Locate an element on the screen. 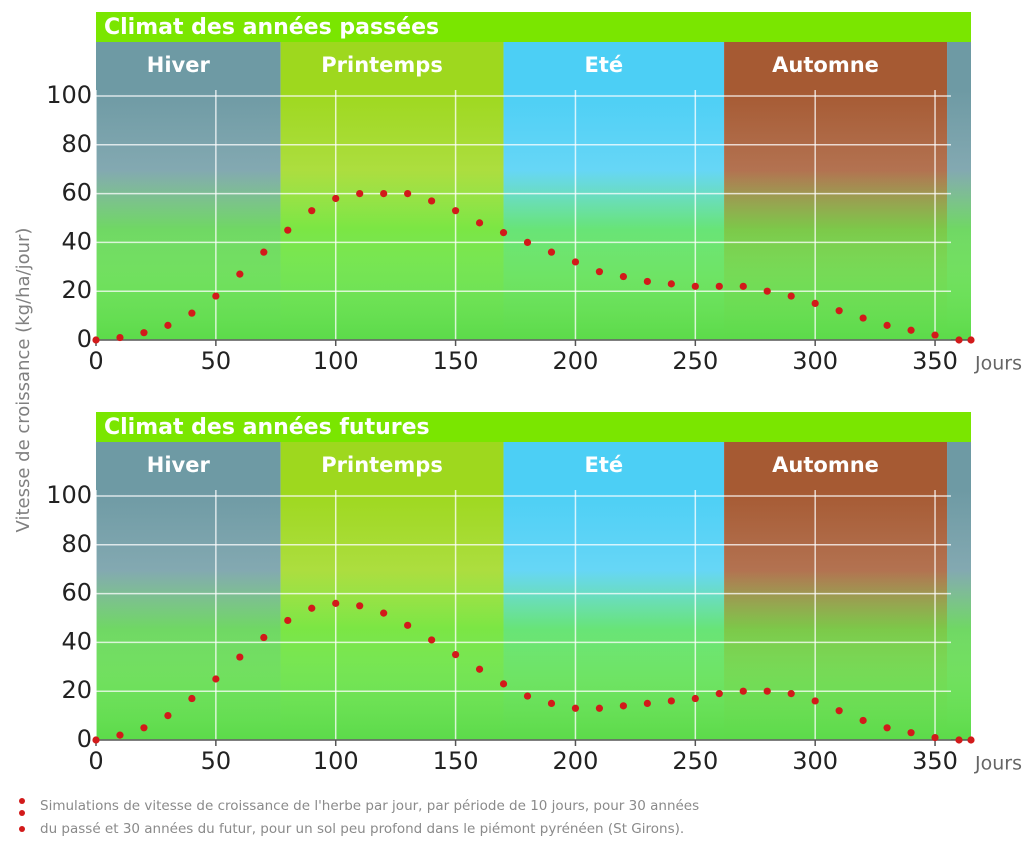 This screenshot has width=1035, height=851. y-axis-title: Vitesse de croissance (kg/ha/jour) is located at coordinates (23, 380).